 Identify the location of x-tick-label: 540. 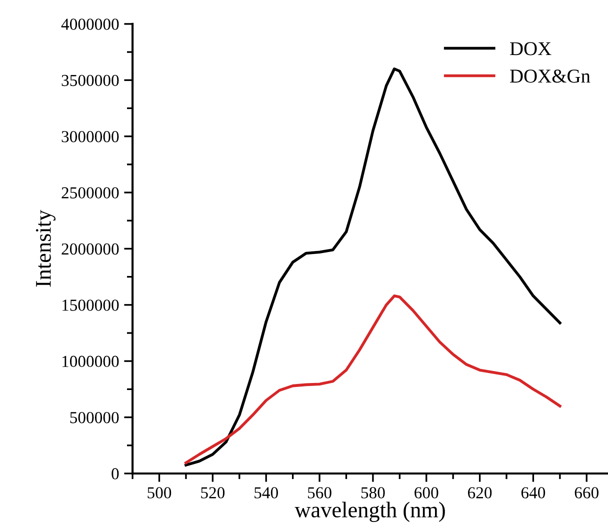
(266, 492).